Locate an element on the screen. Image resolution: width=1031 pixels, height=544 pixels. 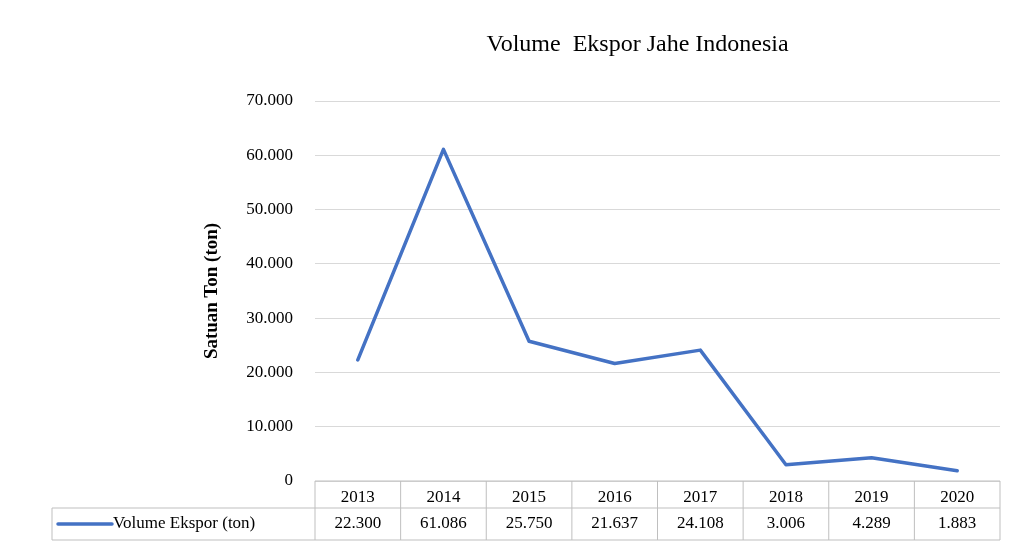
x-tick-label: 2020 is located at coordinates (957, 496).